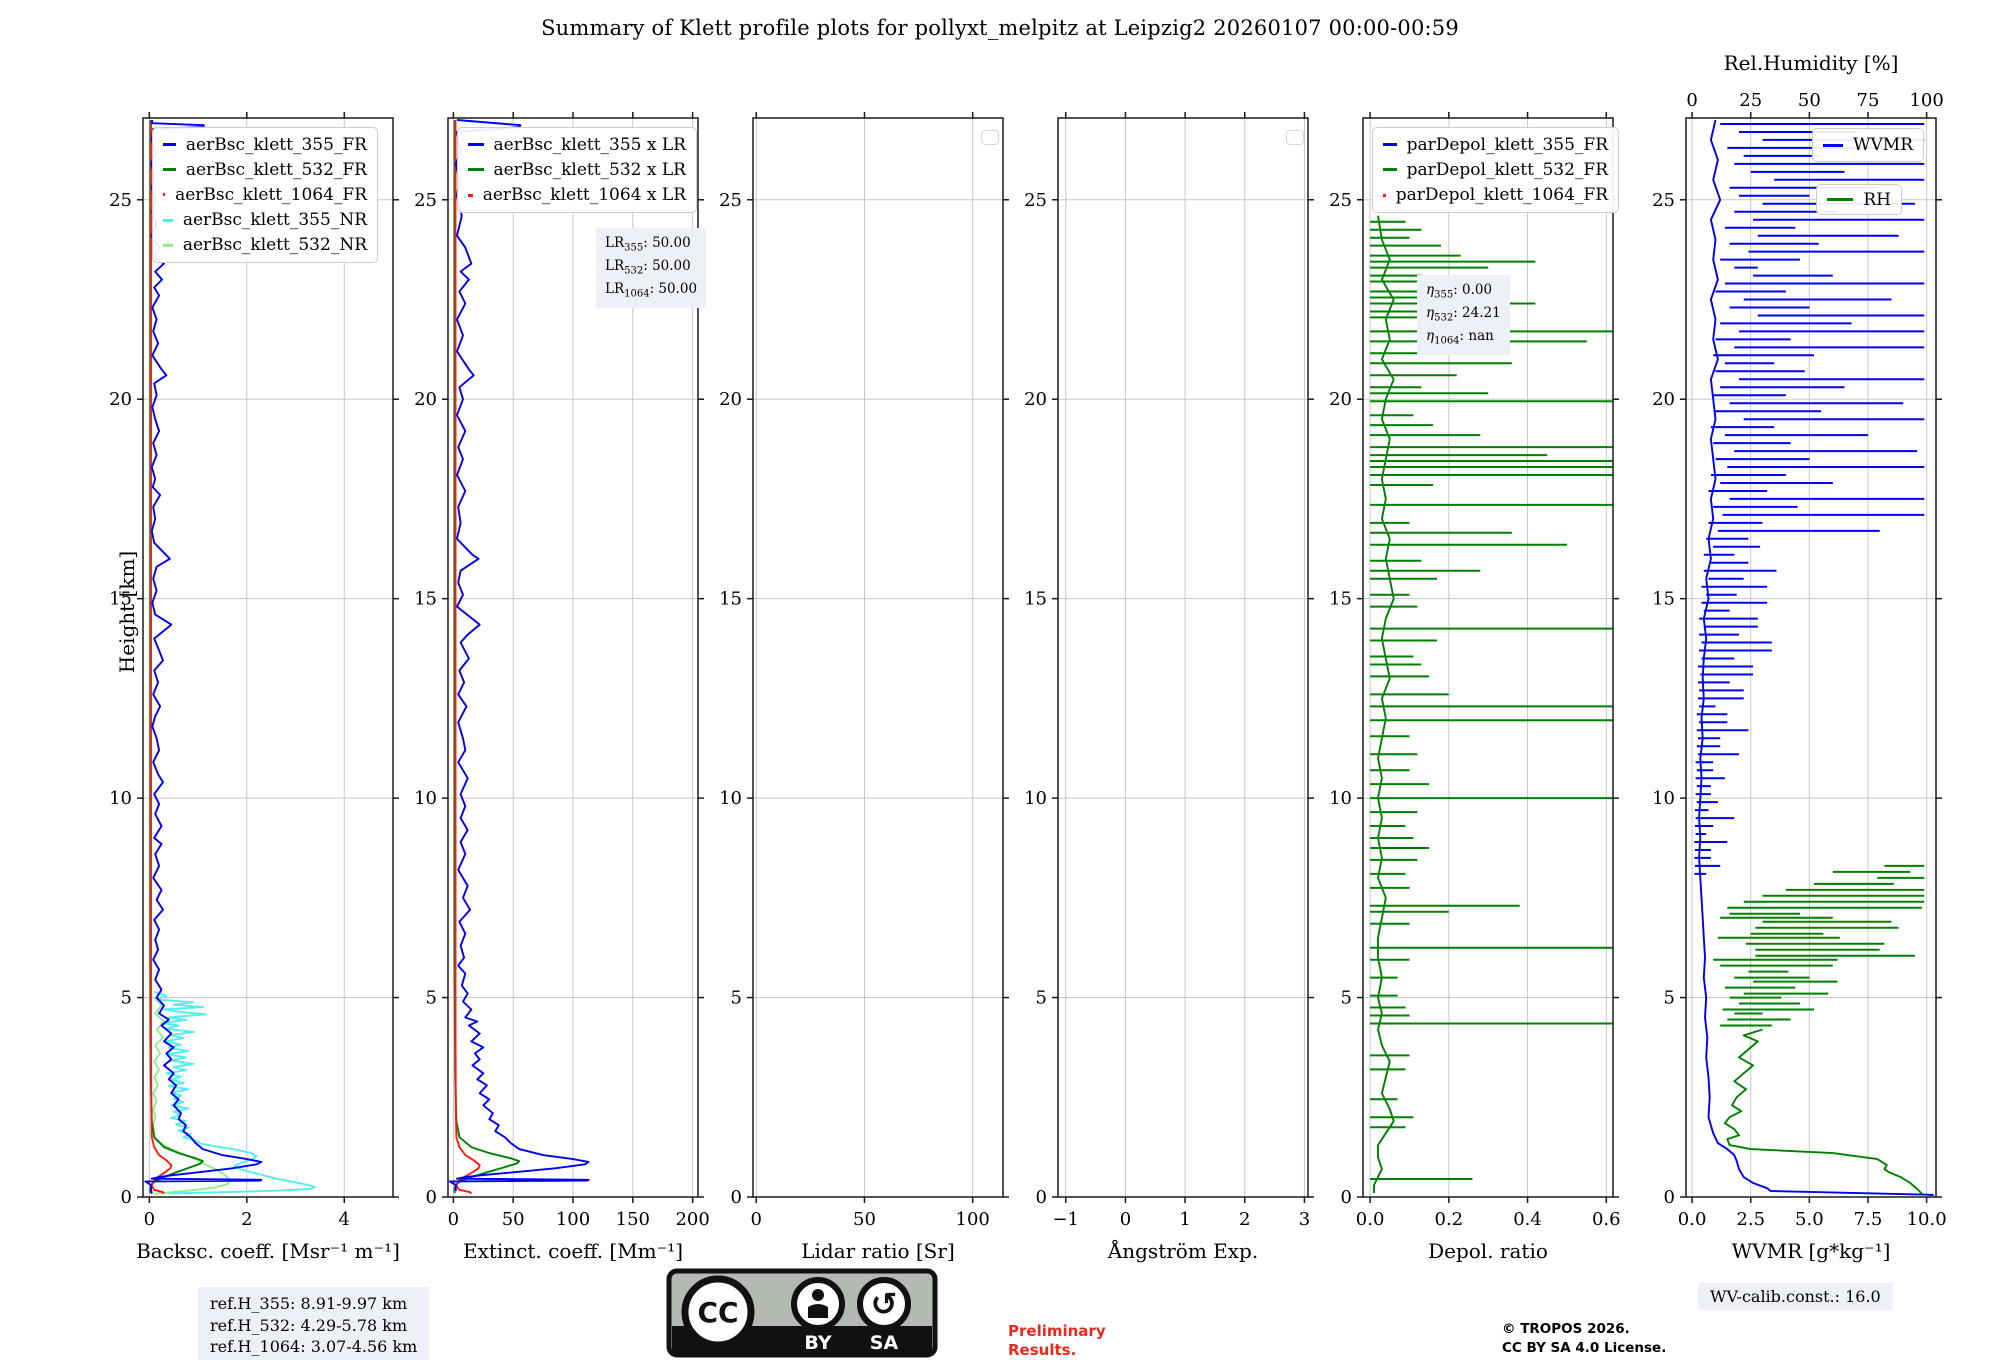  Describe the element at coordinates (1809, 1219) in the screenshot. I see `x-tick-label: 5.0` at that location.